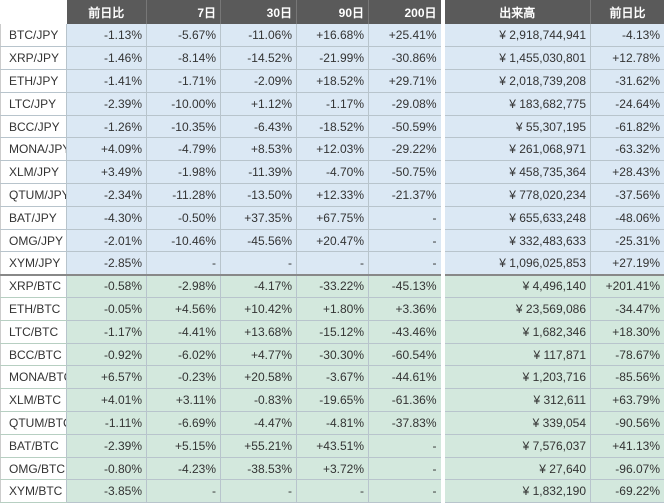 The width and height of the screenshot is (664, 504). What do you see at coordinates (515, 446) in the screenshot?
I see `value-cell: ¥ 7,576,037` at bounding box center [515, 446].